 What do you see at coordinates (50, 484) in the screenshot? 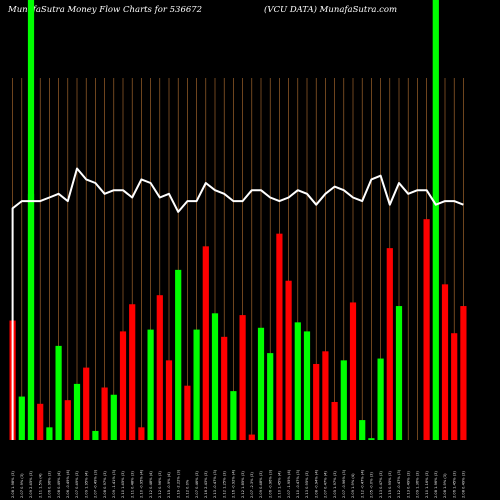
I see `x-tick-label: 2.06 0.96% (3)` at bounding box center [50, 484].